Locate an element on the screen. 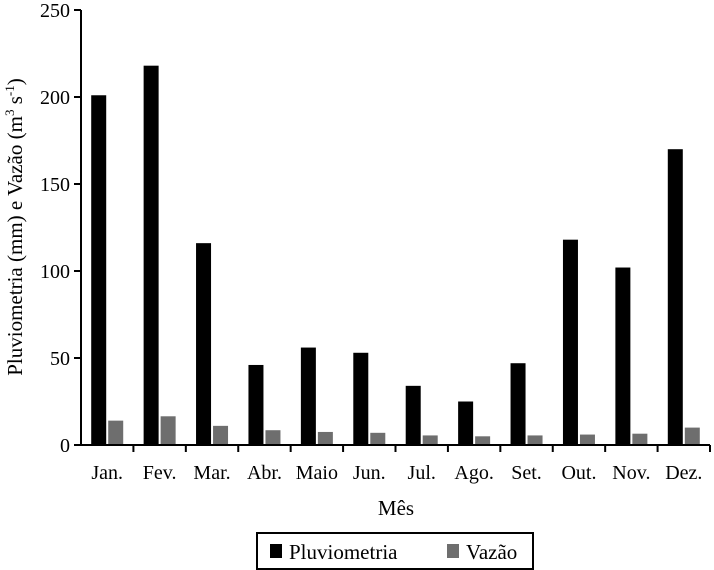 This screenshot has height=570, width=714. y-tick-label: 100 is located at coordinates (55, 272).